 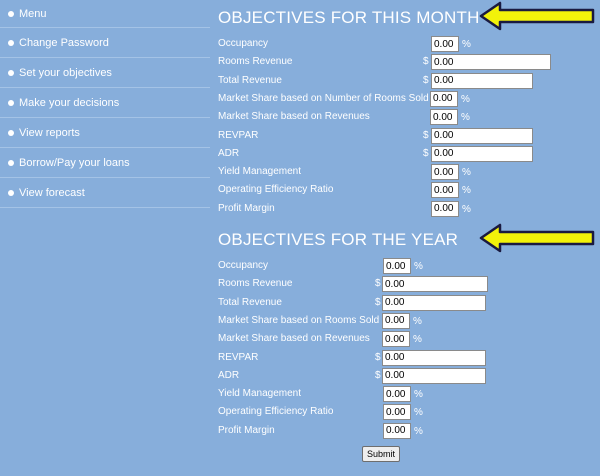 I want to click on year-objectives-title: OBJECTIVES FOR THE YEAR, so click(x=338, y=239).